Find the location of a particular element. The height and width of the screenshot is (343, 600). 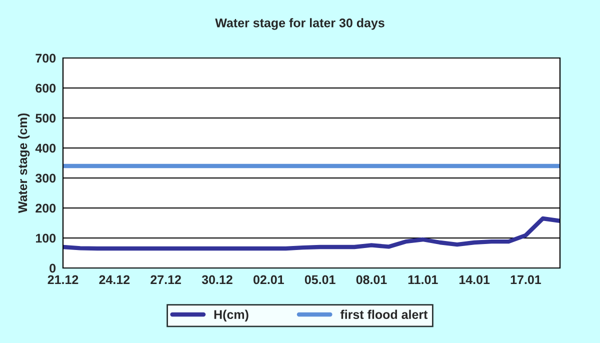

y-tick-label: 600 is located at coordinates (46, 88).